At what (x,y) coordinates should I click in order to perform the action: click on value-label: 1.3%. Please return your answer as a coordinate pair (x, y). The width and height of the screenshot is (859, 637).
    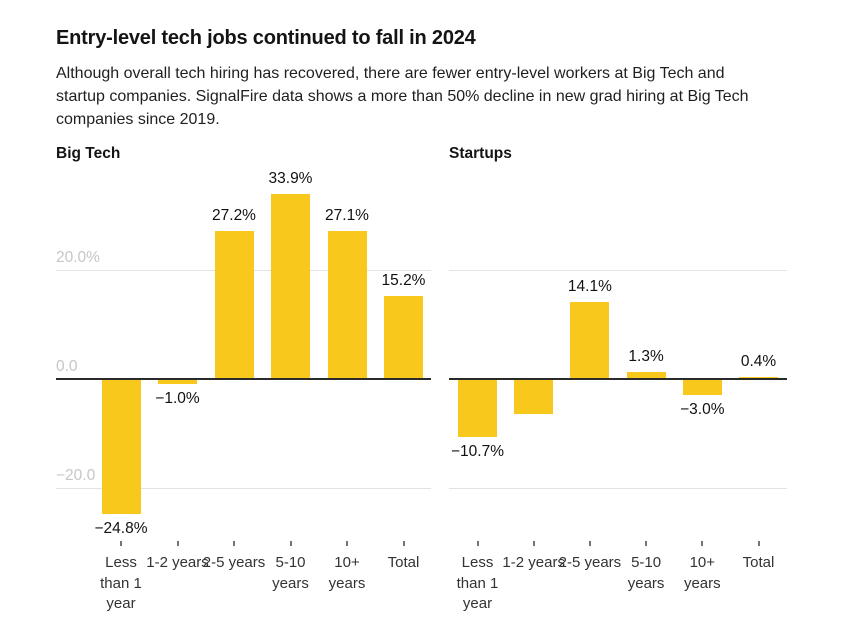
    Looking at the image, I should click on (646, 356).